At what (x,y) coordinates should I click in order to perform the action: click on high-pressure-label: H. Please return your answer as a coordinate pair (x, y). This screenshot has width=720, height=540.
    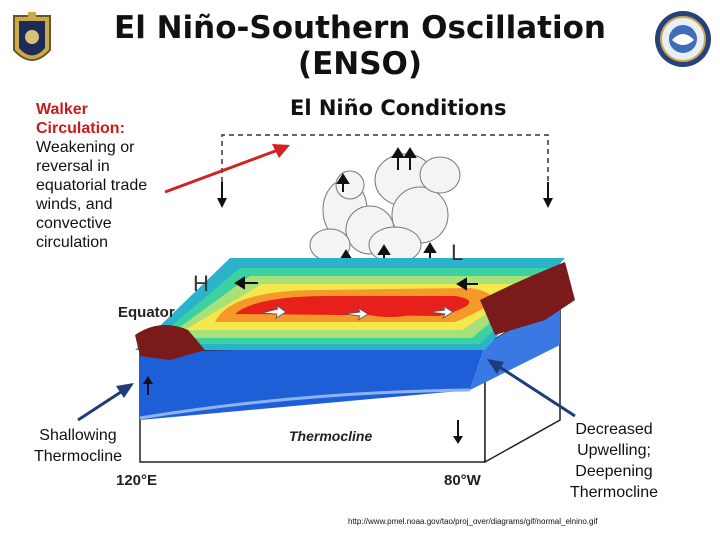
    Looking at the image, I should click on (201, 283).